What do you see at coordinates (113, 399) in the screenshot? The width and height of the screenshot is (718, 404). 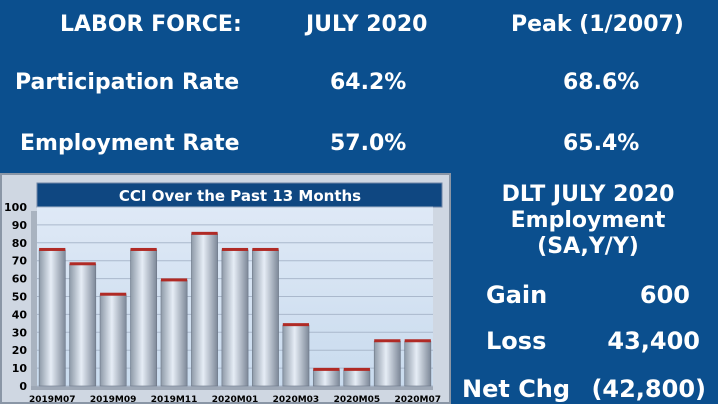 I see `x-tick-label: 2019M09` at bounding box center [113, 399].